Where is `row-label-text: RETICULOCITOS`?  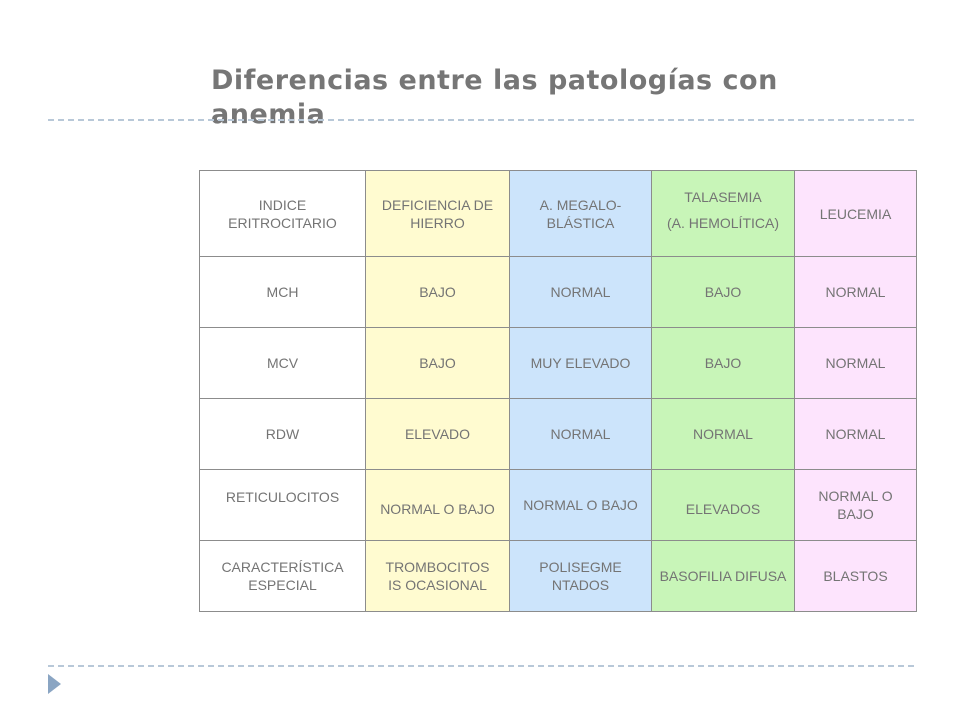
row-label-text: RETICULOCITOS is located at coordinates (282, 497).